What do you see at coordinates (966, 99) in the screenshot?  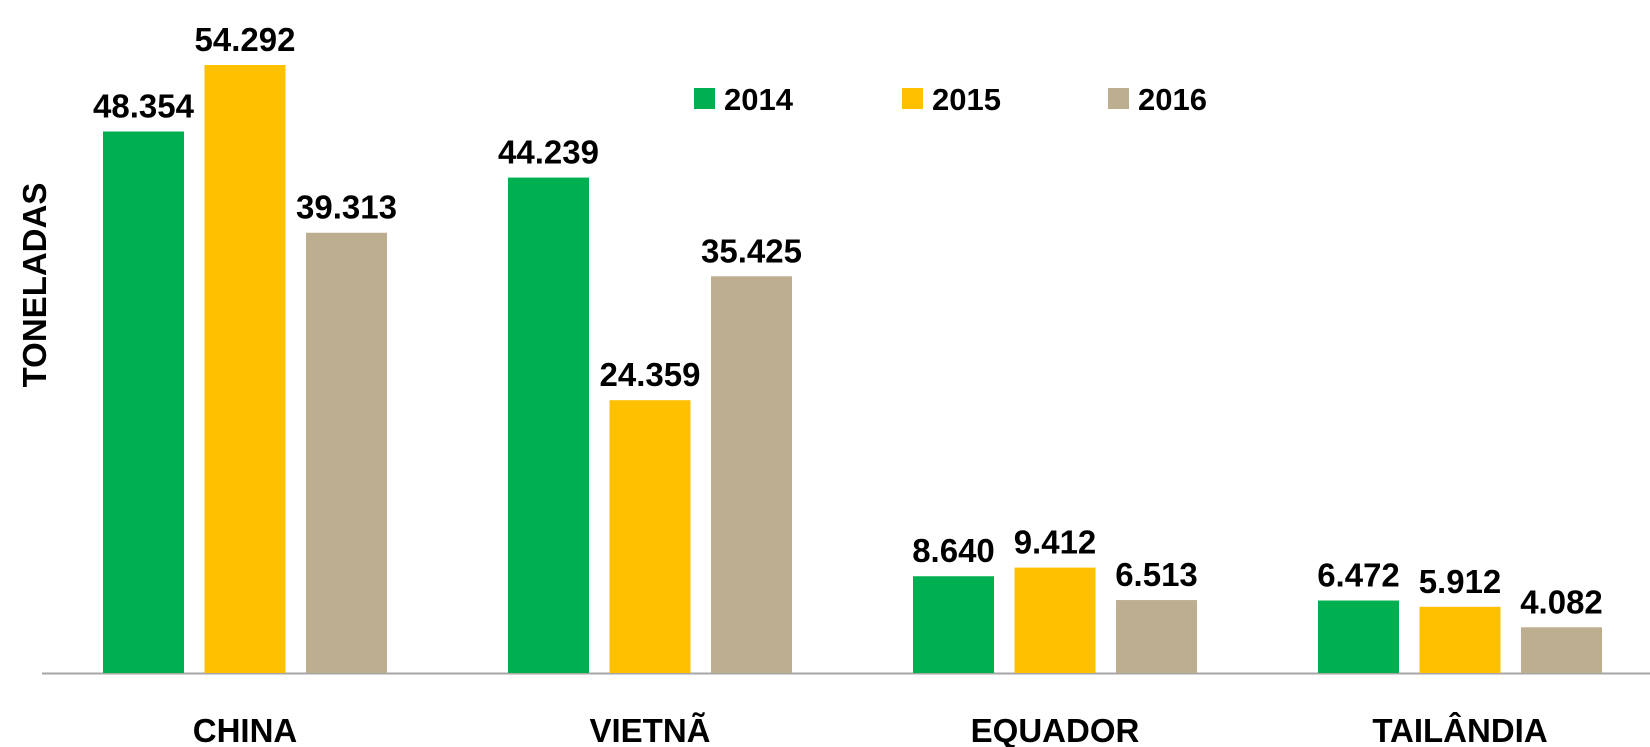 I see `legend-label: 2015` at bounding box center [966, 99].